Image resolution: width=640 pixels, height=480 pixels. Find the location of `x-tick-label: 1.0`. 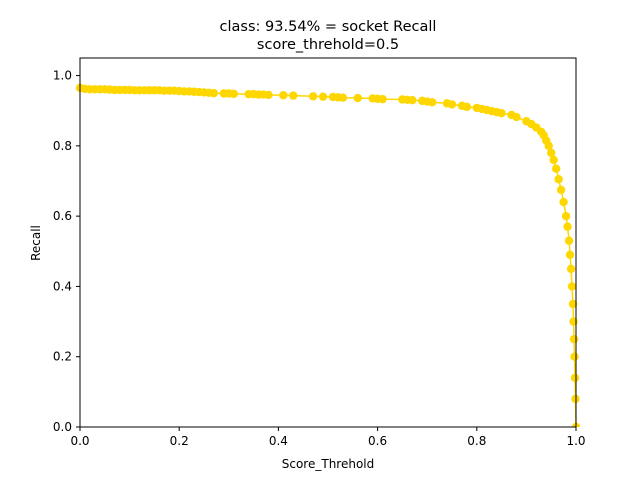

x-tick-label: 1.0 is located at coordinates (575, 441).